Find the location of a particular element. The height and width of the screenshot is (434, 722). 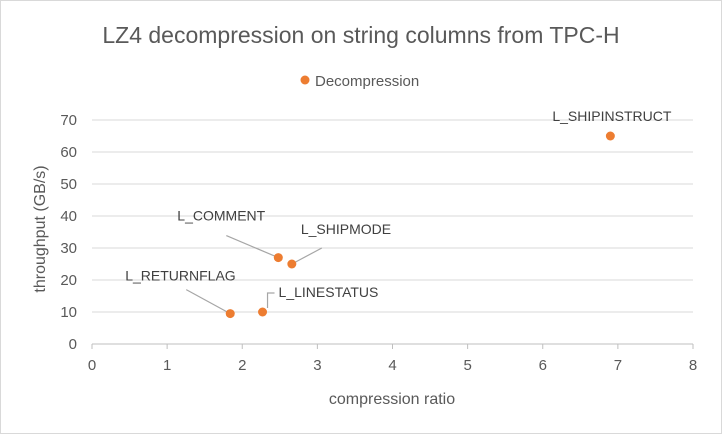

label-leader-lines is located at coordinates (254, 275).